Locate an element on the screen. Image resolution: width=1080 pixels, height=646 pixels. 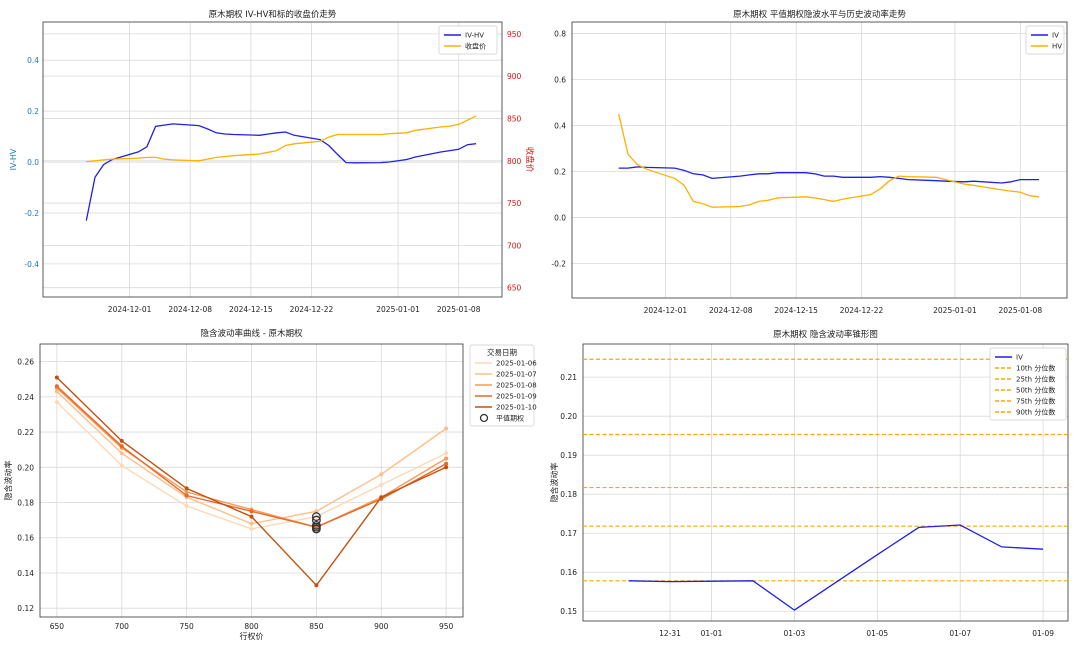
series-line-close is located at coordinates (281, 139).